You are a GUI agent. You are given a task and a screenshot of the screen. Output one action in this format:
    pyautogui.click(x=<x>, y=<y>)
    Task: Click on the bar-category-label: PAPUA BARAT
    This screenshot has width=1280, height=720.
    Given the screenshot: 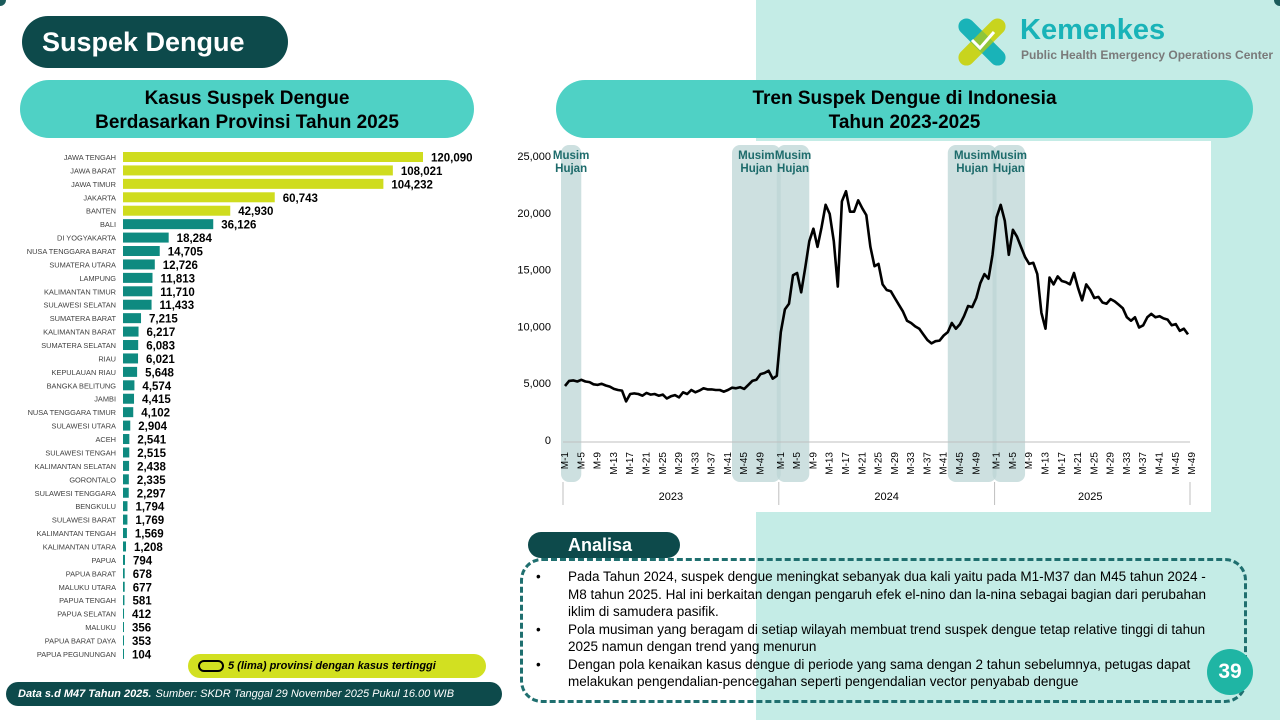 What is the action you would take?
    pyautogui.click(x=91, y=573)
    